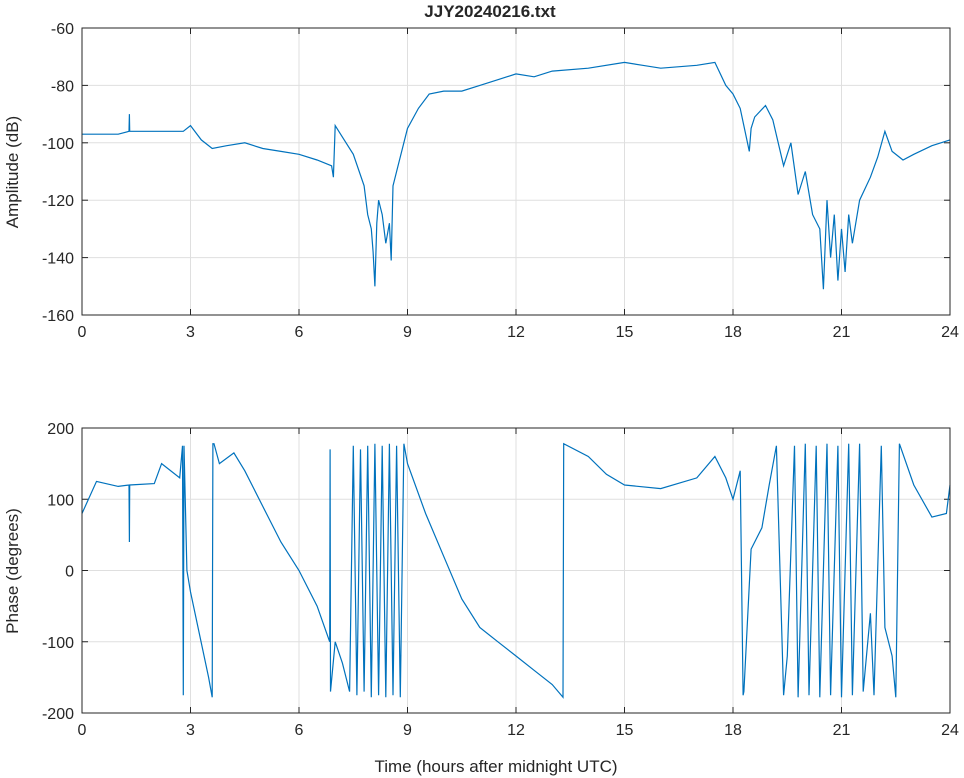 Image resolution: width=964 pixels, height=778 pixels. What do you see at coordinates (60, 500) in the screenshot?
I see `y-tick-label: 100` at bounding box center [60, 500].